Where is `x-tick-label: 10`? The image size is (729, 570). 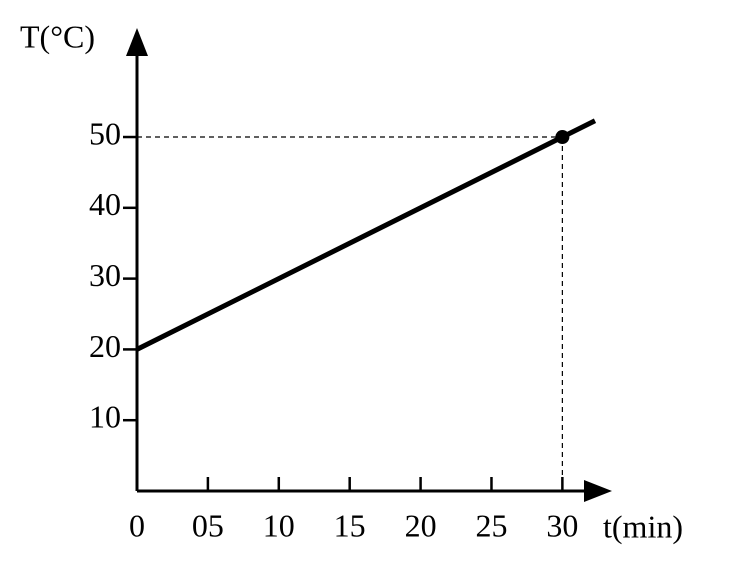
x-tick-label: 10 is located at coordinates (279, 525).